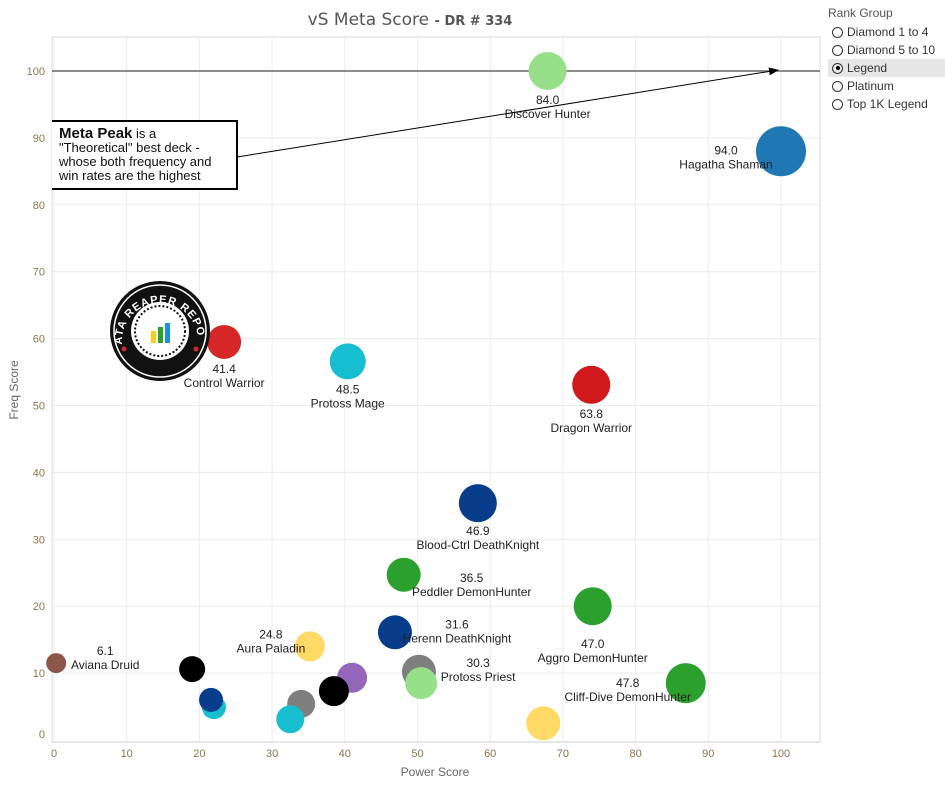  I want to click on score-label: 63.8, so click(592, 414).